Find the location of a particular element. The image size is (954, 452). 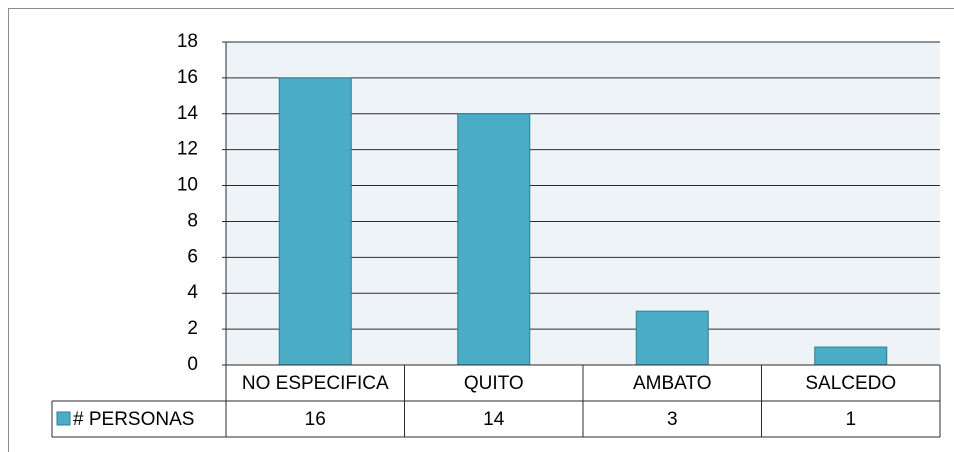

legend-key is located at coordinates (63, 418).